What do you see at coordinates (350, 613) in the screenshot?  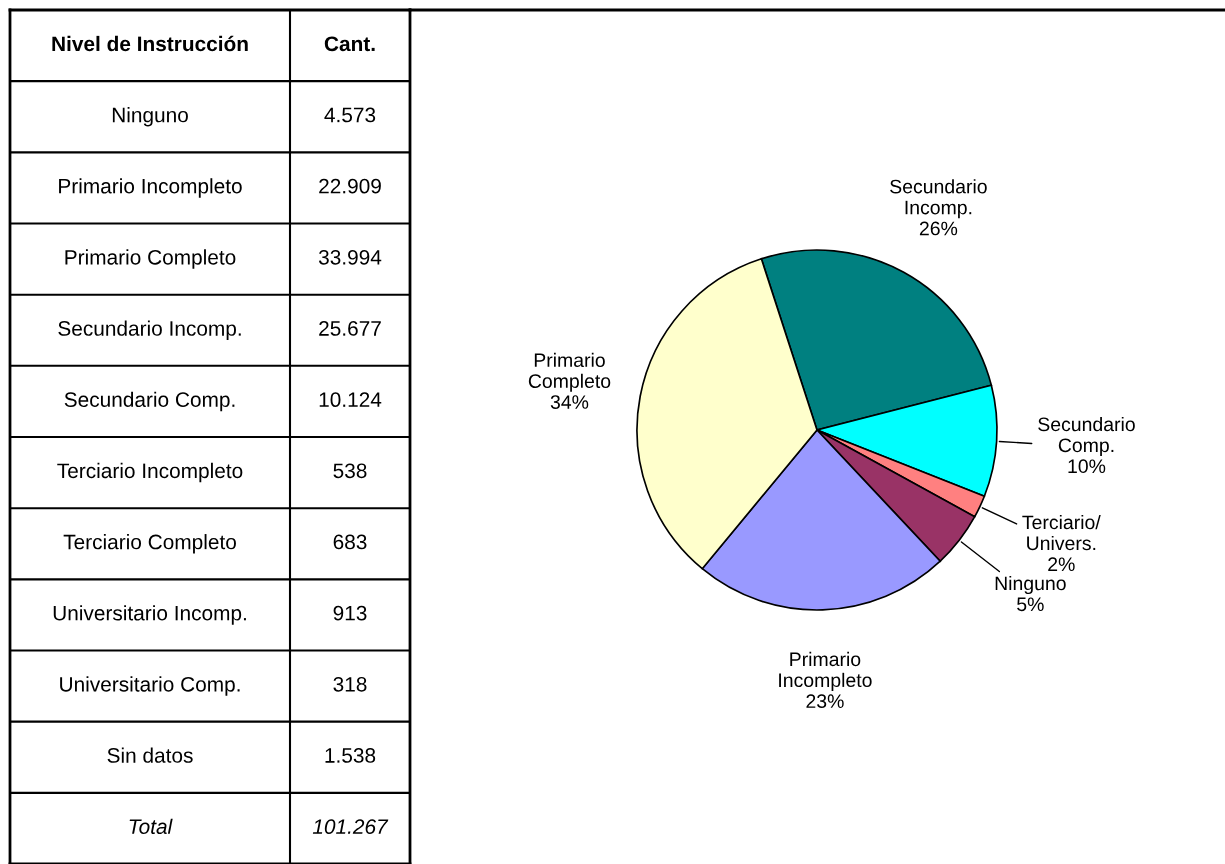 I see `text: 913` at bounding box center [350, 613].